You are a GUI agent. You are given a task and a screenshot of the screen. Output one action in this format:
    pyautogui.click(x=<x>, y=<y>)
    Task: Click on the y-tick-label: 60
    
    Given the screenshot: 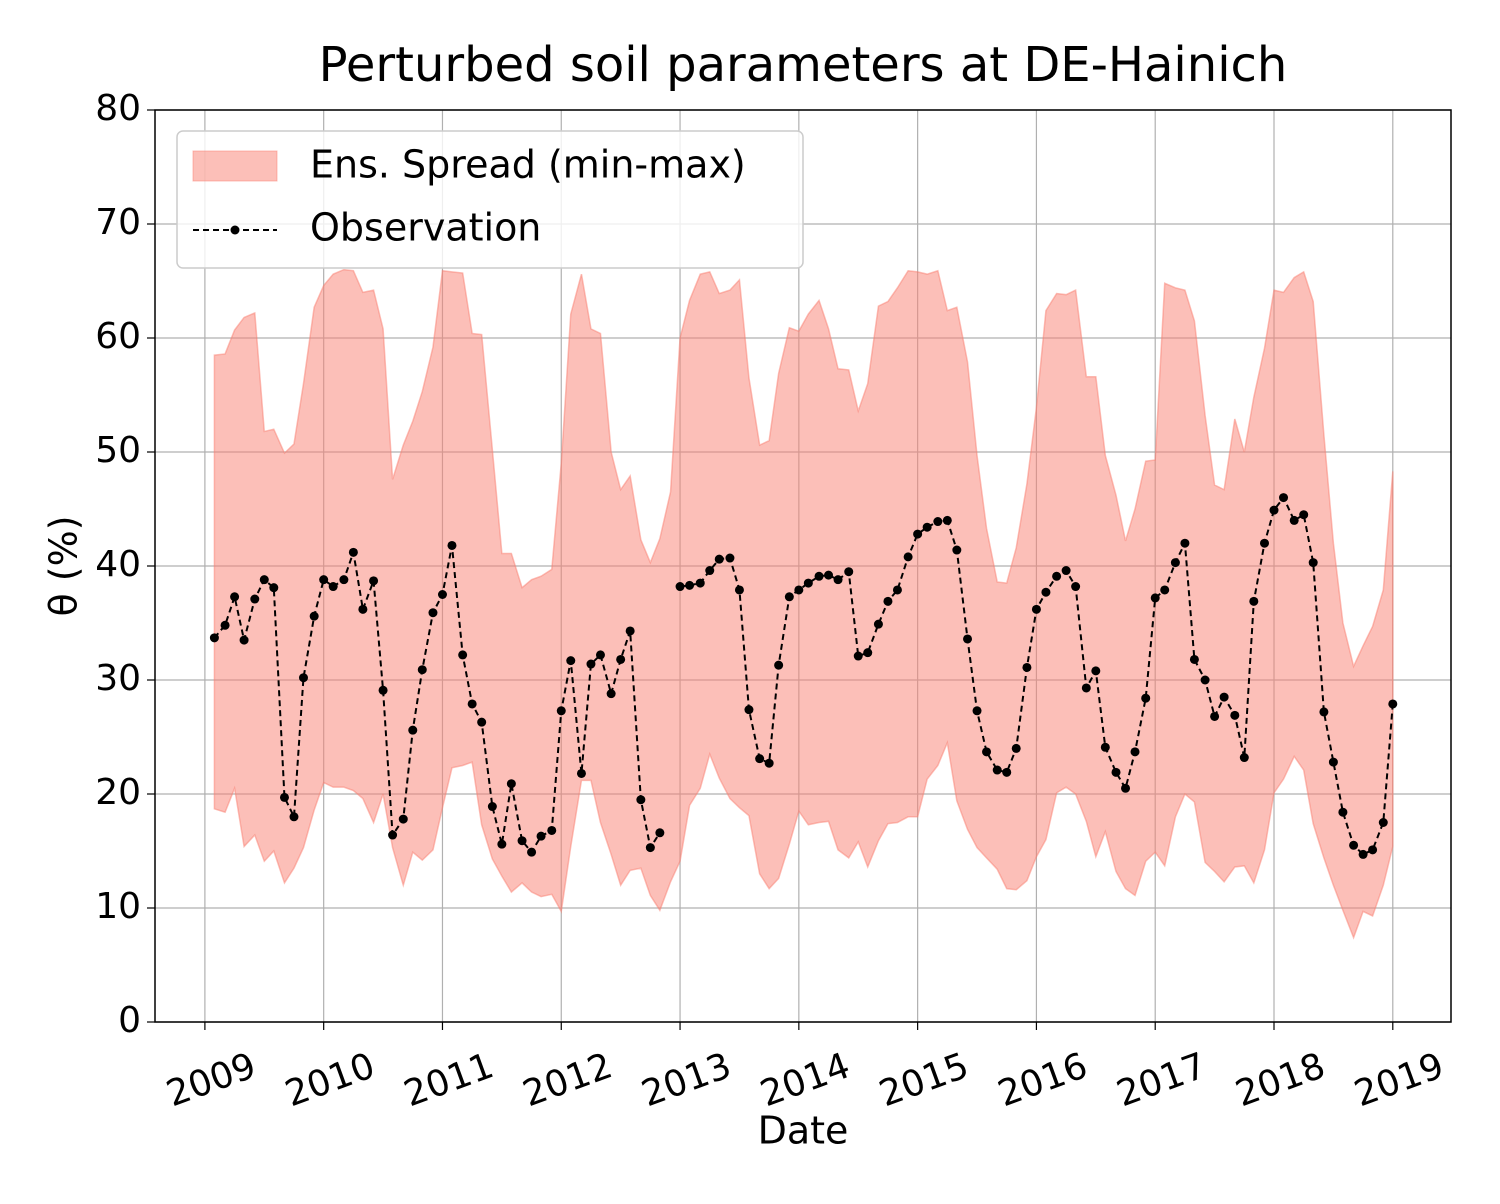 What is the action you would take?
    pyautogui.click(x=118, y=336)
    